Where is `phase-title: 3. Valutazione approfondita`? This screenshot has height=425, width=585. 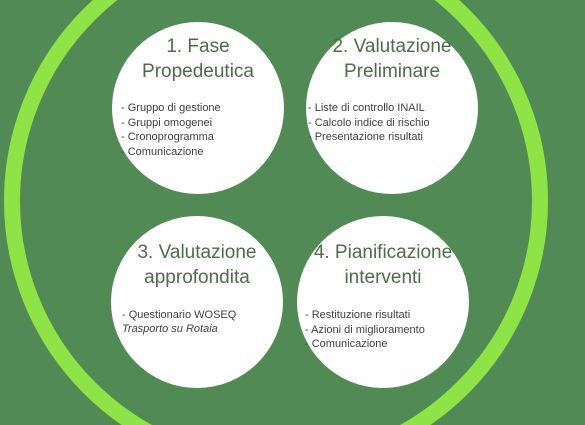 phase-title: 3. Valutazione approfondita is located at coordinates (197, 265).